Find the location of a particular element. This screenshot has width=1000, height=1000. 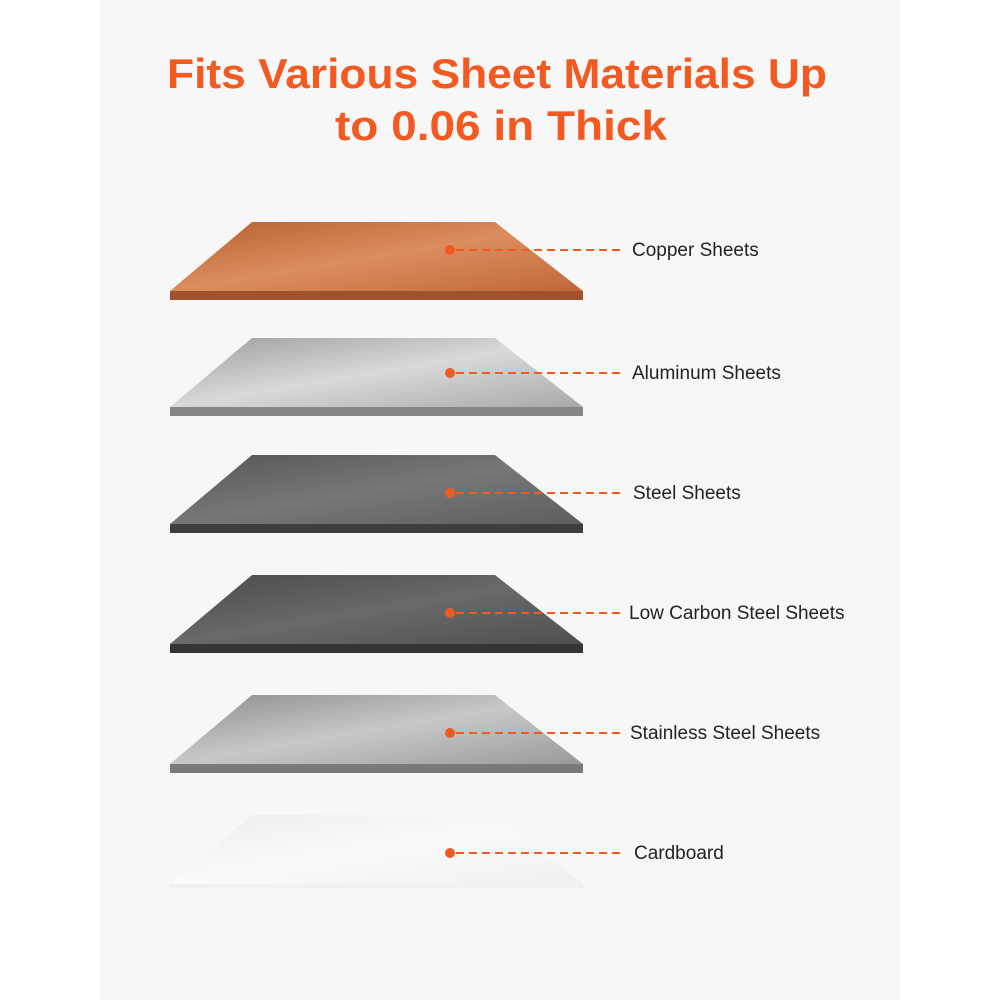

material-label: Steel Sheets is located at coordinates (687, 493).